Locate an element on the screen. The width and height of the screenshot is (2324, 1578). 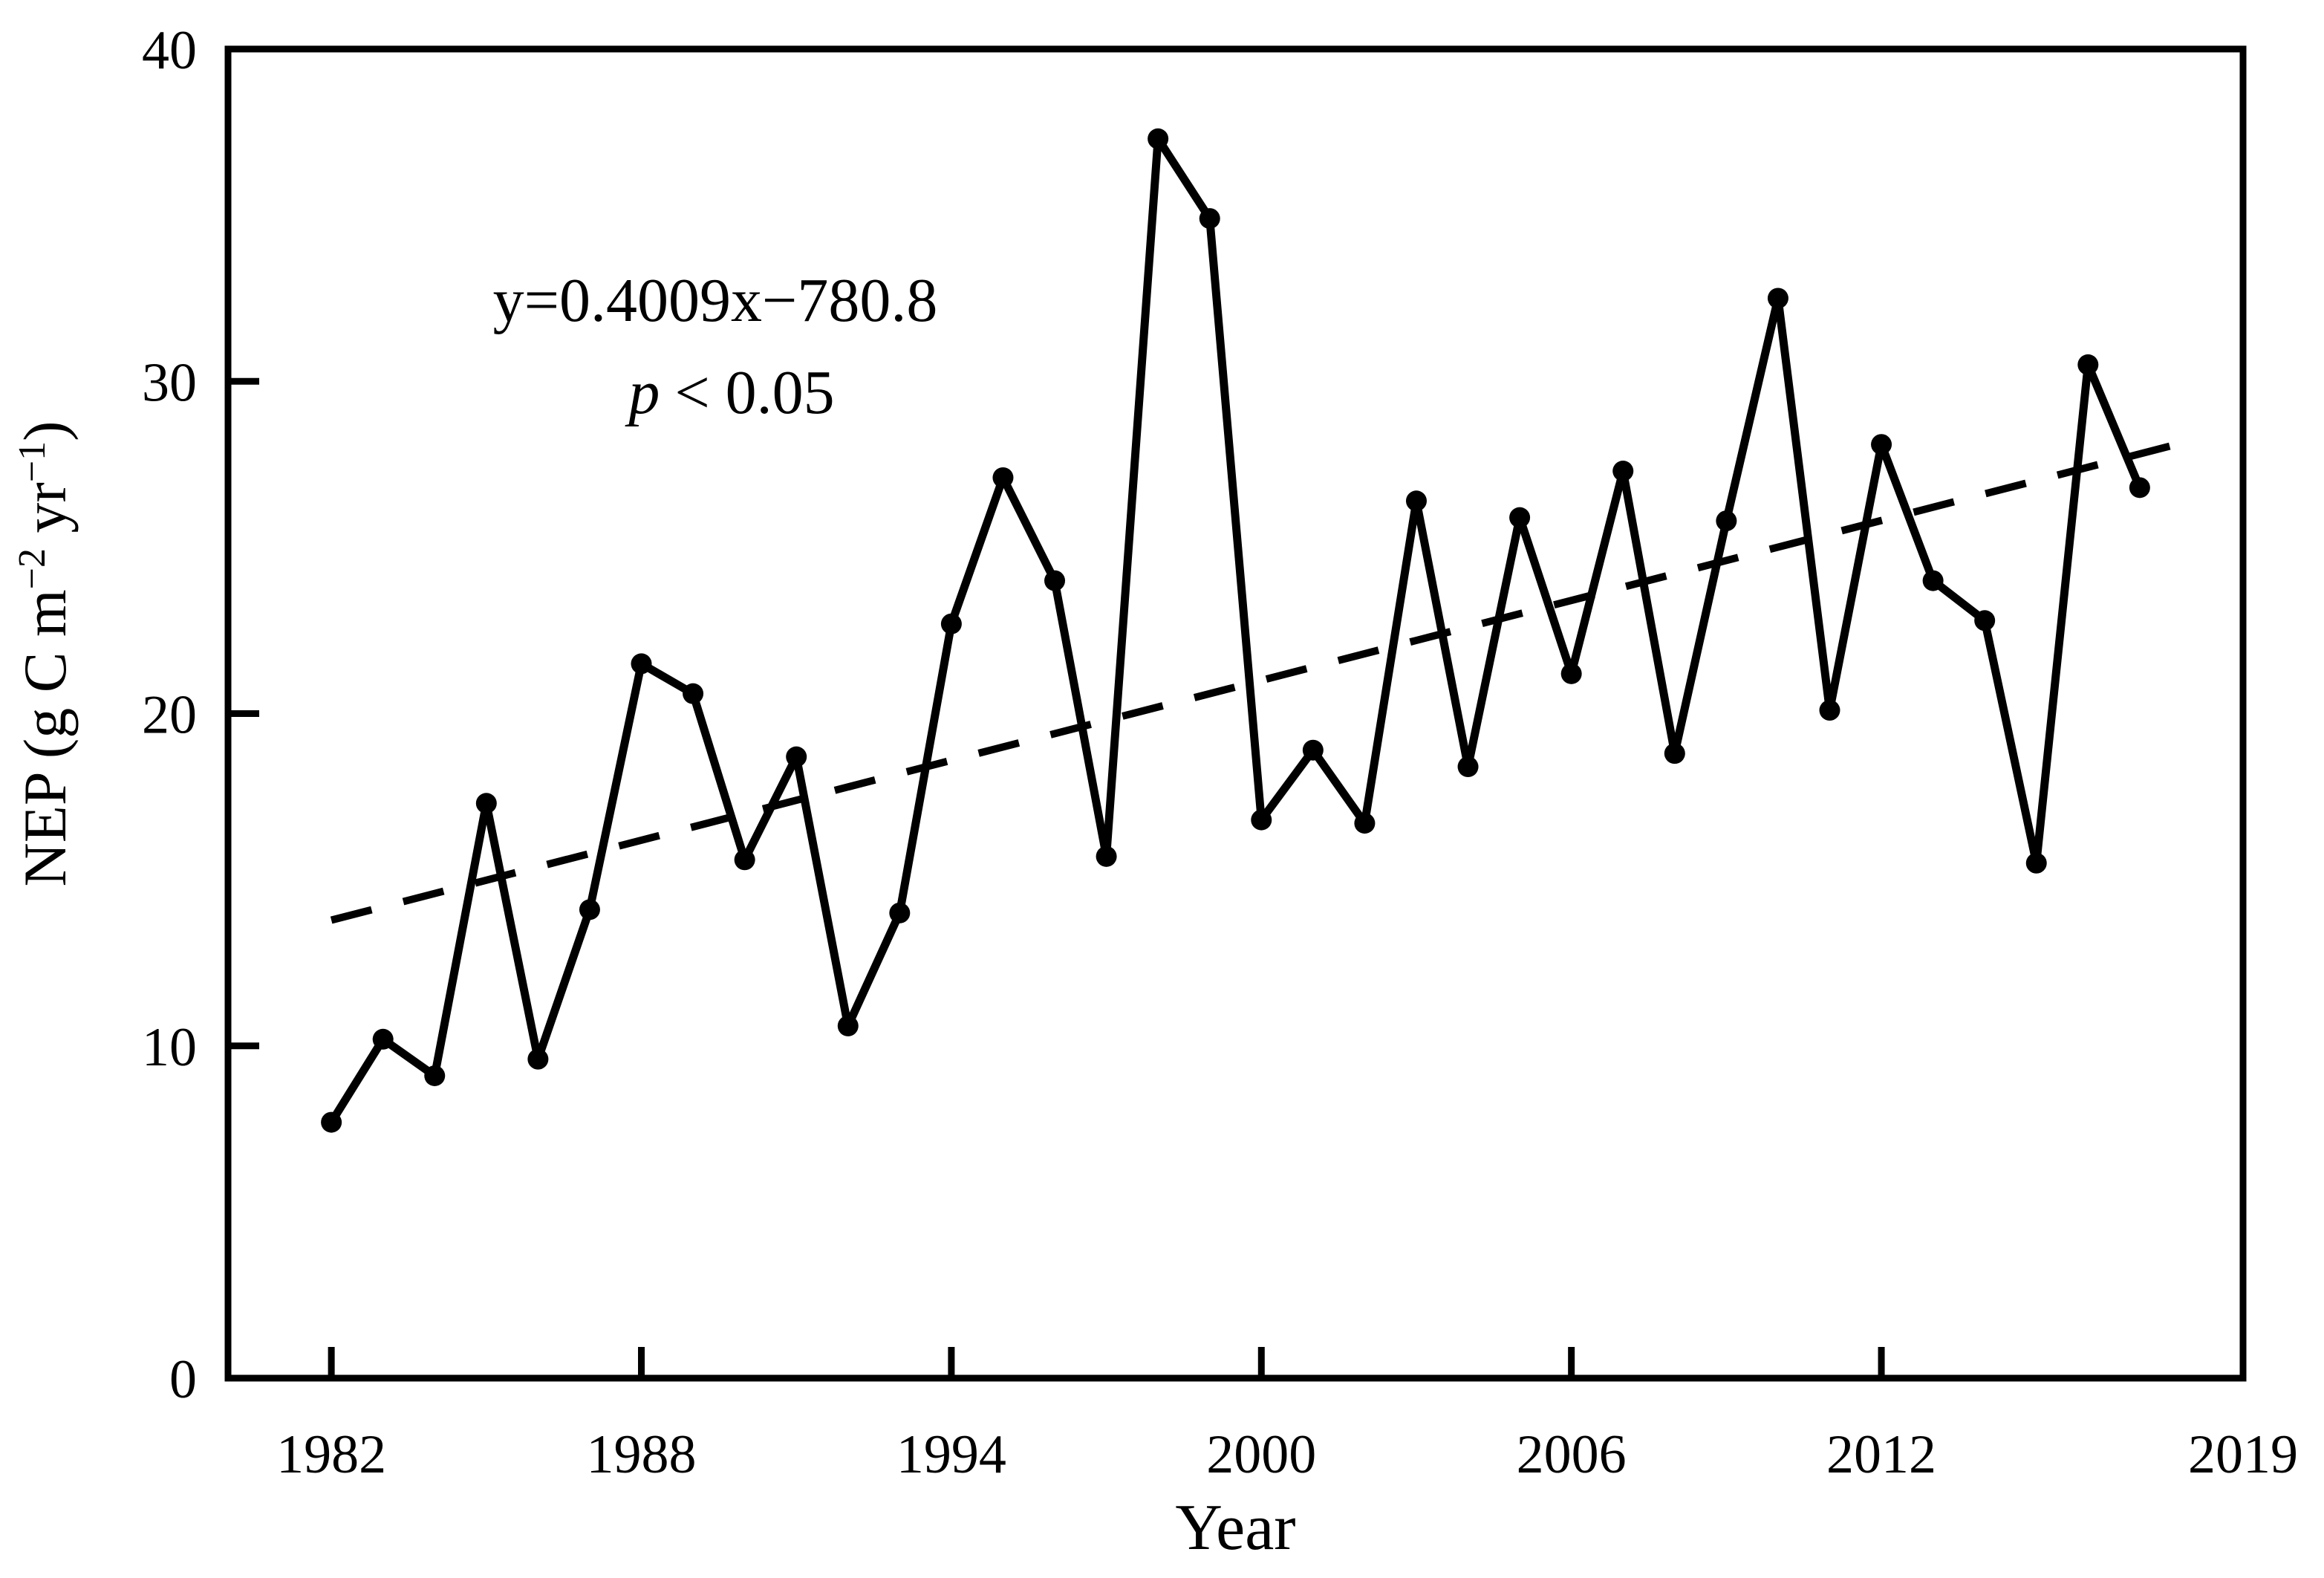
y-axis-title-superscript: −2 is located at coordinates (32, 568).